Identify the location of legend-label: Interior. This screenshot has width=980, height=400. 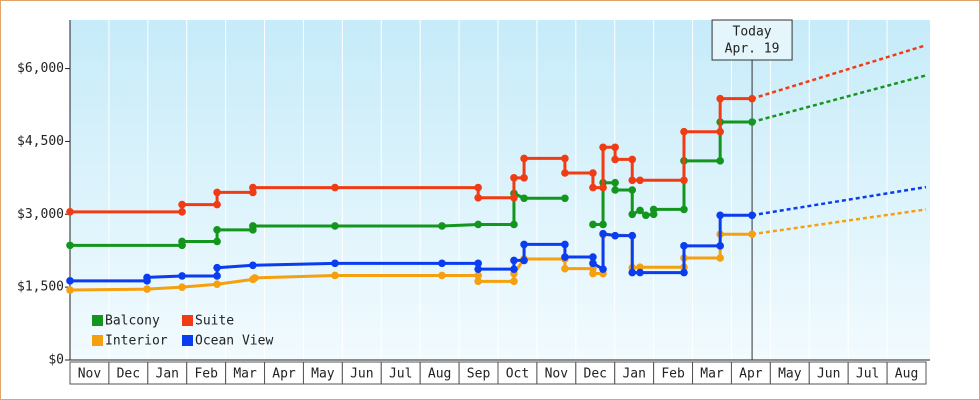
(136, 341).